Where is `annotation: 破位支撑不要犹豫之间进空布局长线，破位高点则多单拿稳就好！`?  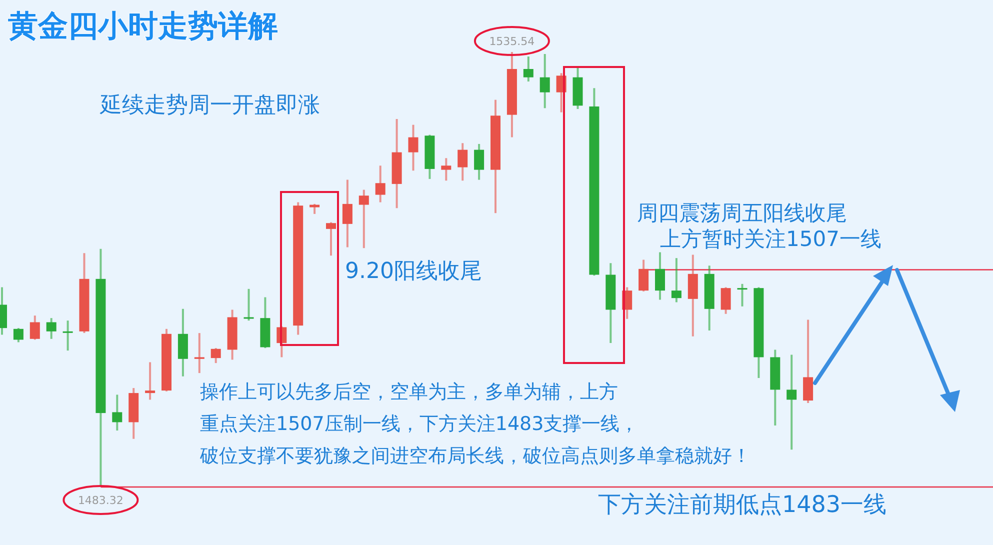
annotation: 破位支撑不要犹豫之间进空布局长线，破位高点则多单拿稳就好！ is located at coordinates (475, 456).